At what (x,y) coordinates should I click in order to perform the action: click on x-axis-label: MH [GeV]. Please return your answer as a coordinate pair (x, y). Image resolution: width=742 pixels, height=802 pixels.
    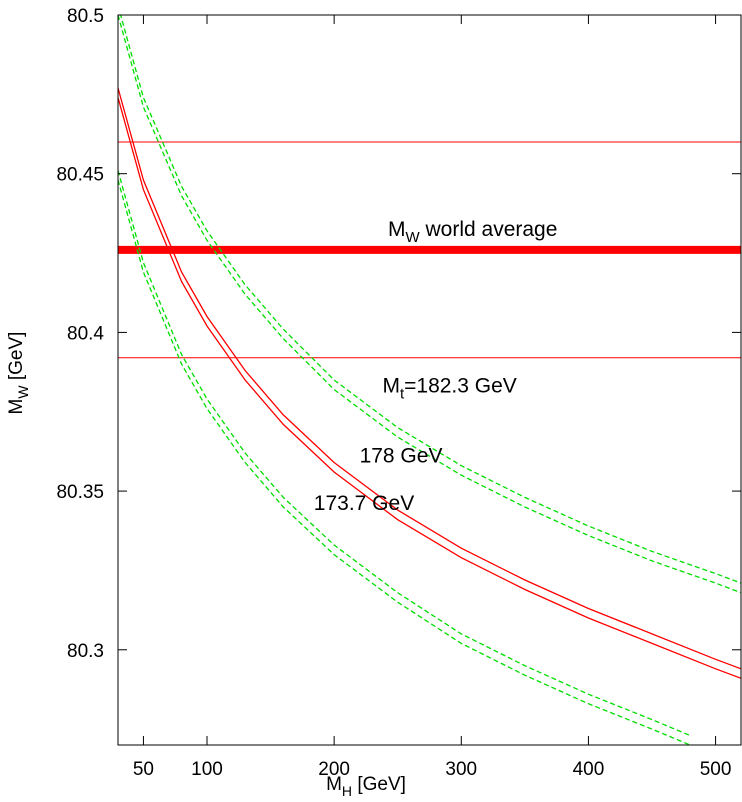
    Looking at the image, I should click on (366, 786).